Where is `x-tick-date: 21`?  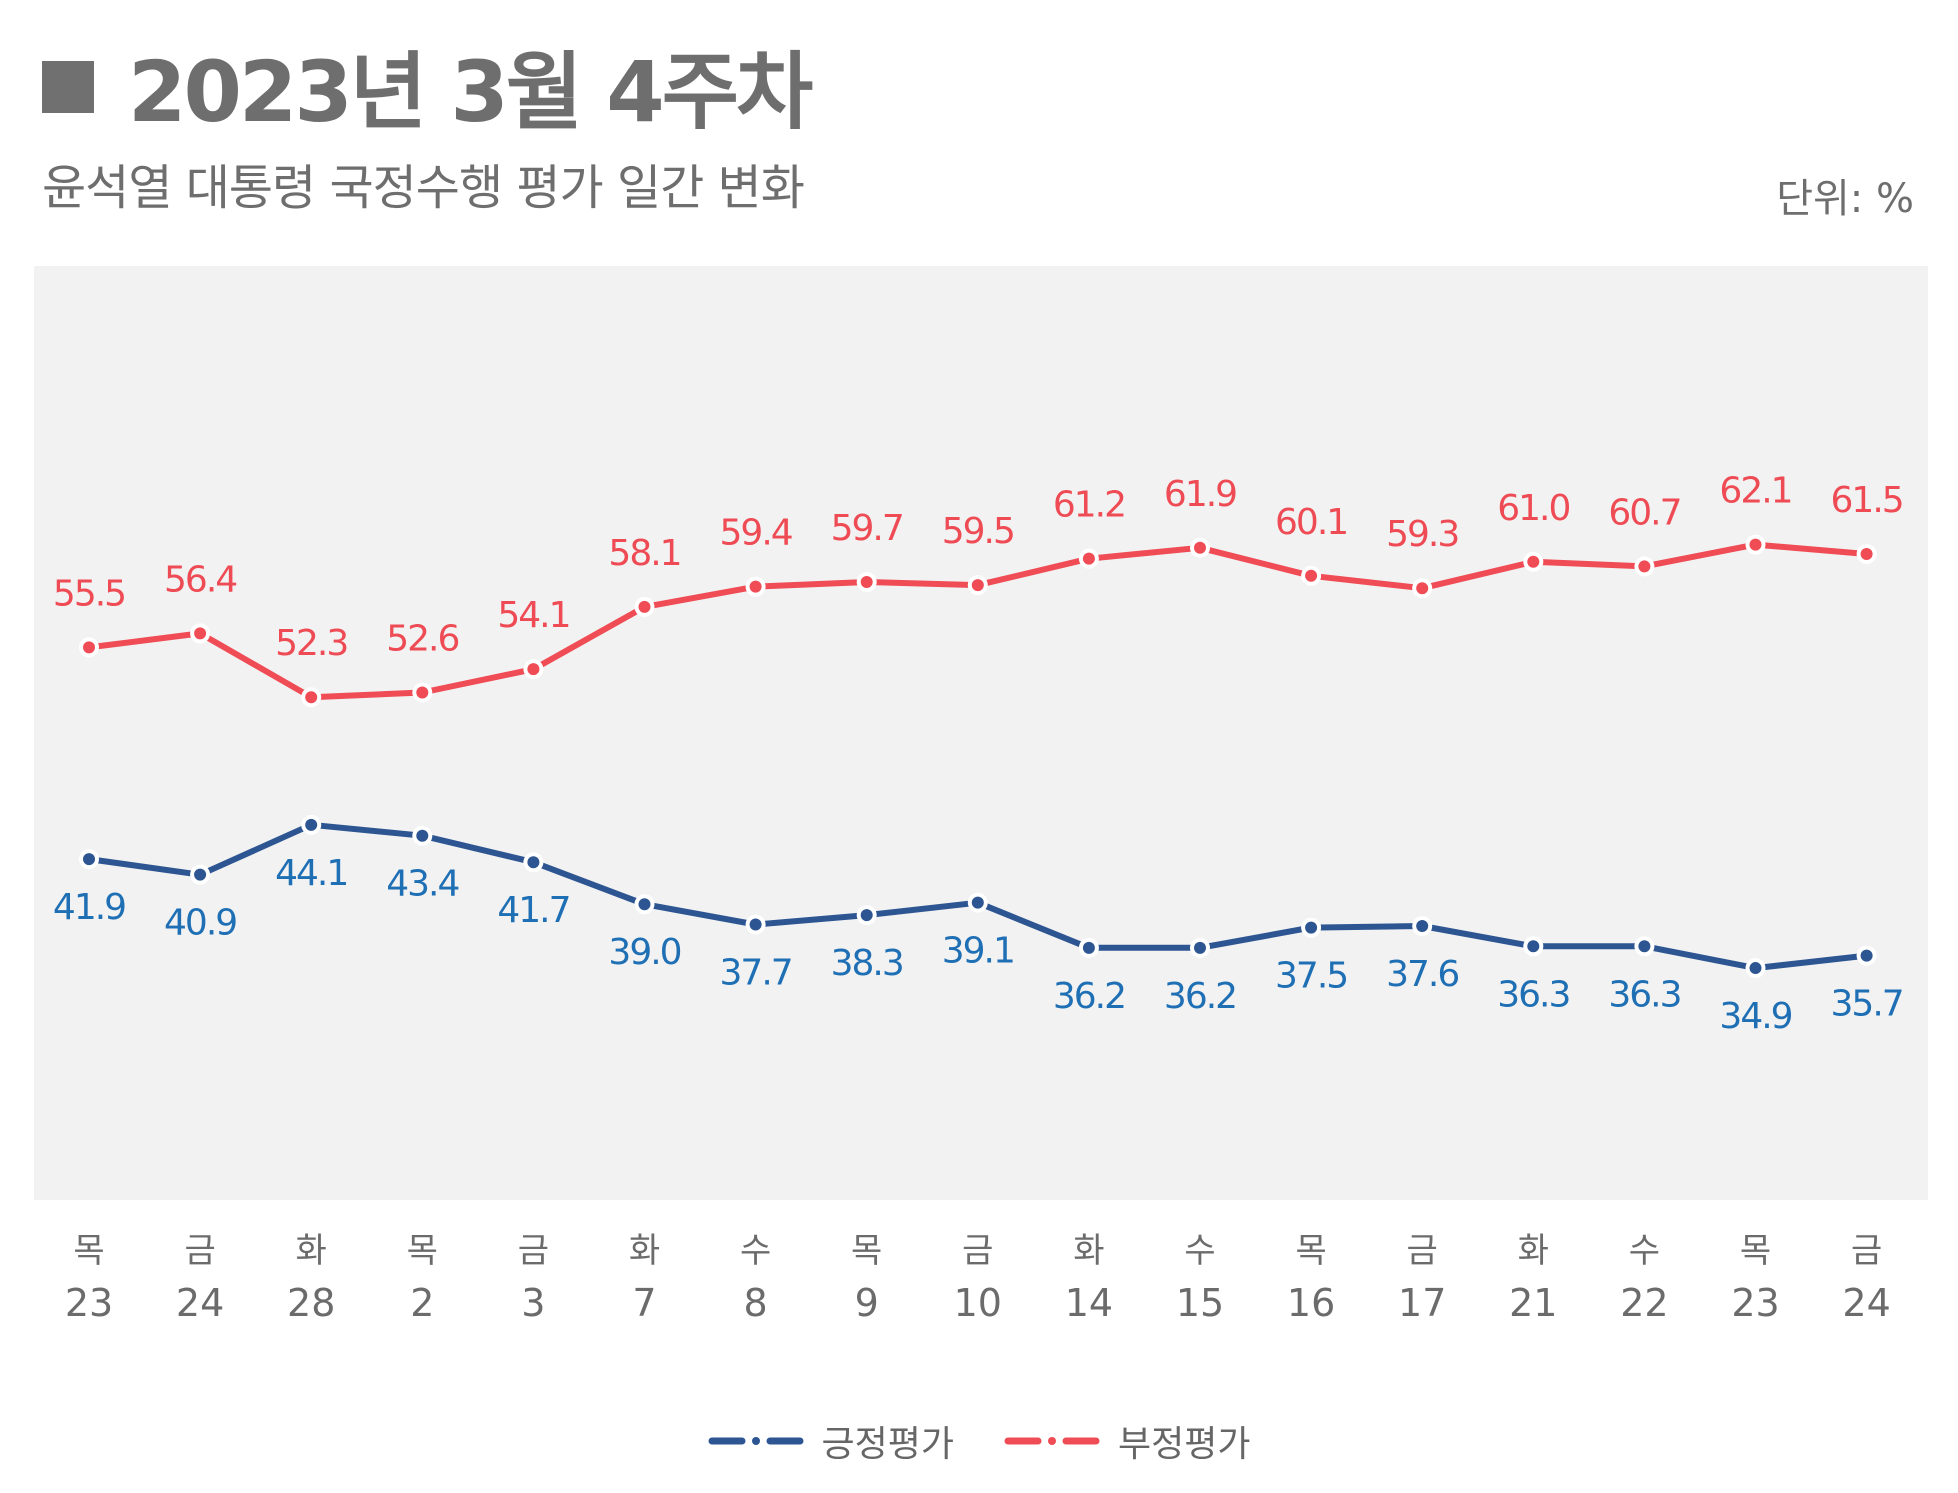 x-tick-date: 21 is located at coordinates (1533, 1303).